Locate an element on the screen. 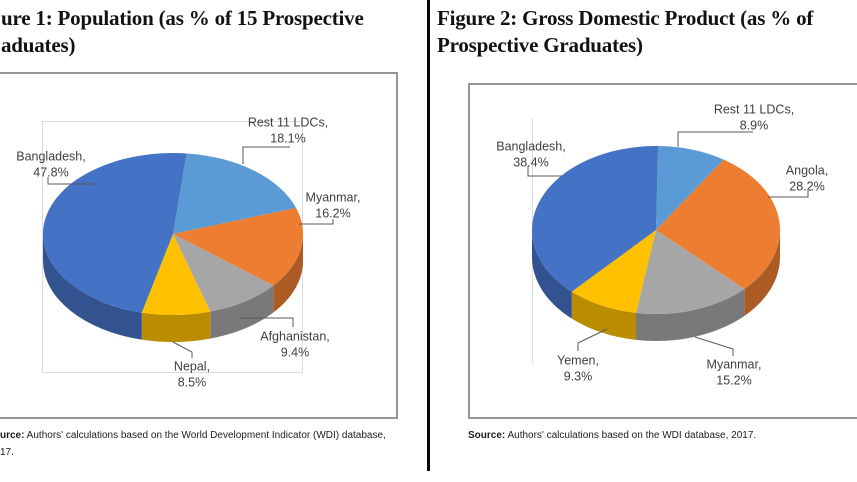 The width and height of the screenshot is (857, 482). fig2-label-rest-11-ldcs: Rest 11 LDCs, 8.9% is located at coordinates (754, 118).